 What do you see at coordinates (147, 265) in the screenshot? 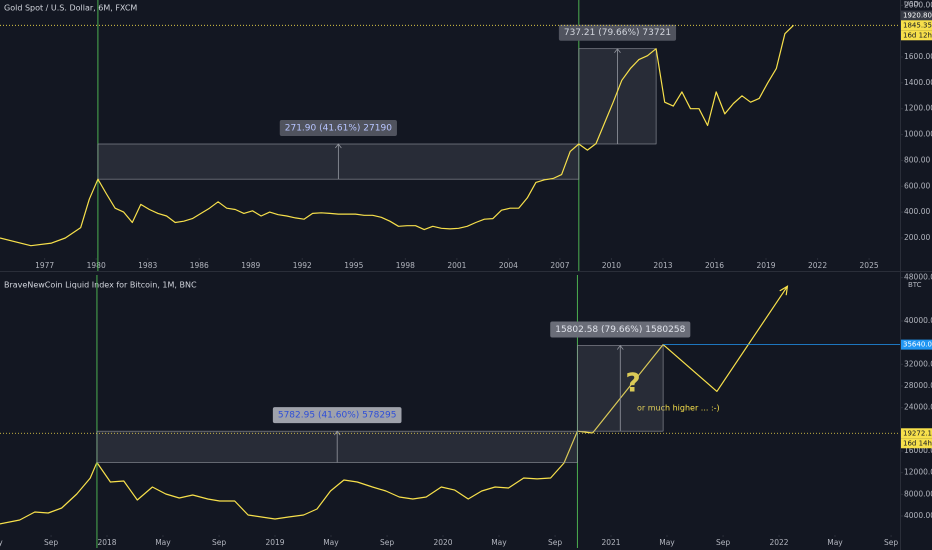
I see `x-tick-label: 1983` at bounding box center [147, 265].